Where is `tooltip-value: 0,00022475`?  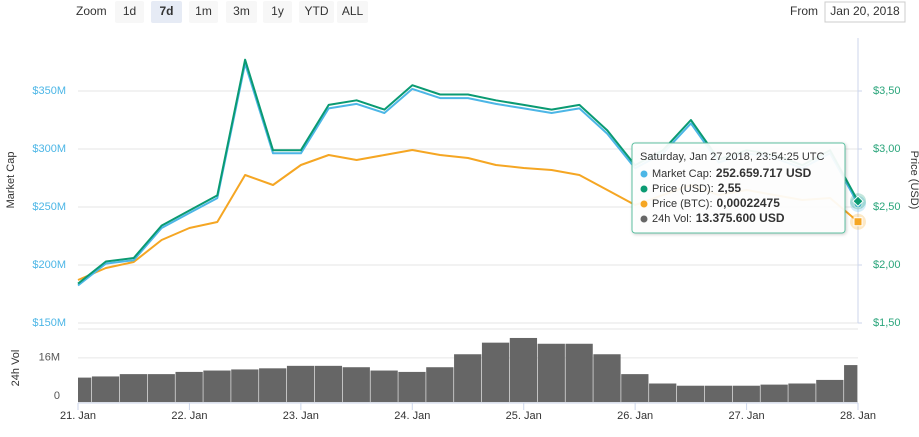 tooltip-value: 0,00022475 is located at coordinates (749, 203).